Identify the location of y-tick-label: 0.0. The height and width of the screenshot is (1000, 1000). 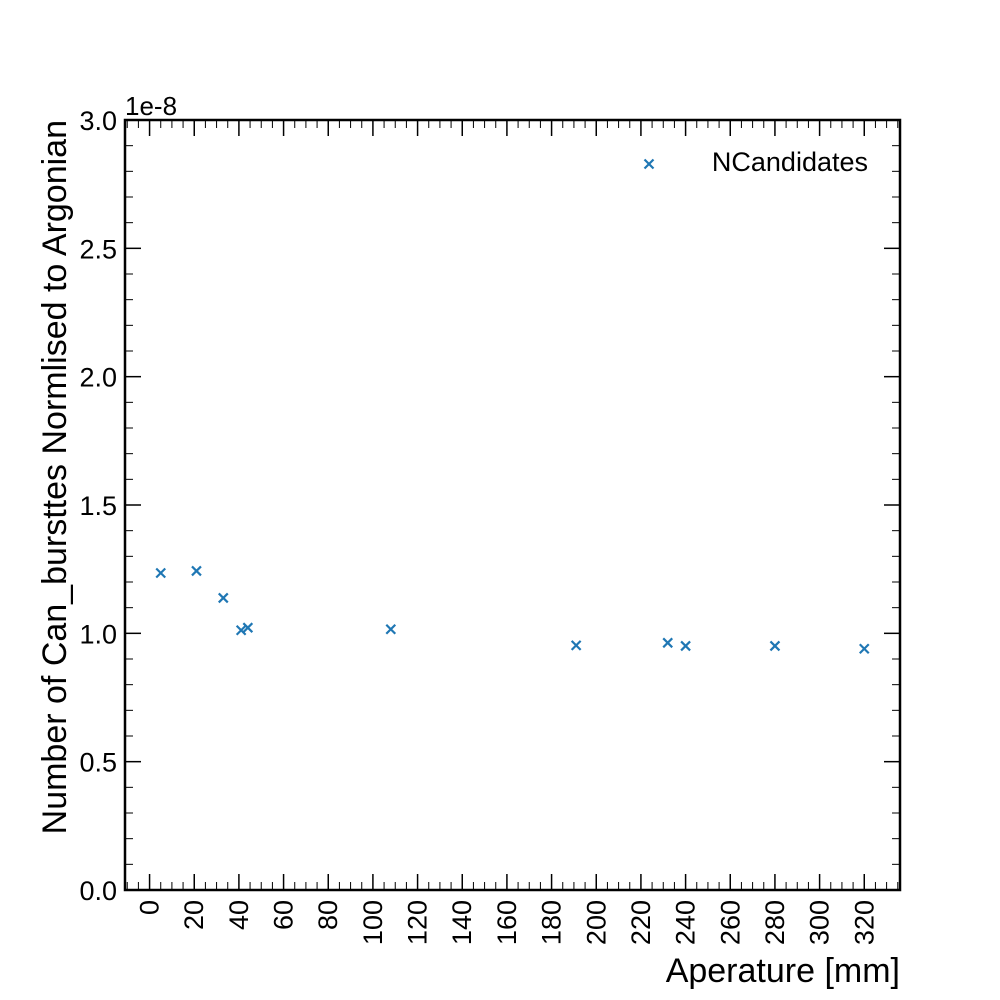
(98, 891).